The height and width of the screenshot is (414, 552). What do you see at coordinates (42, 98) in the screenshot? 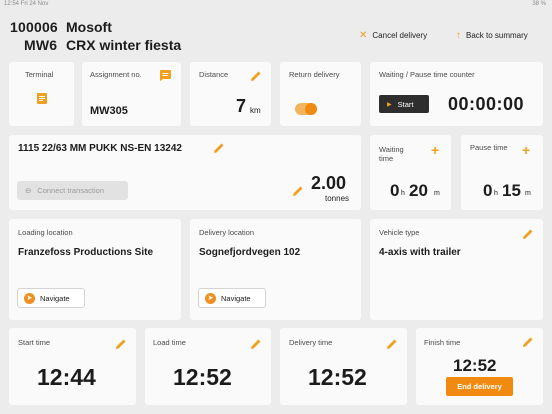
I see `document-icon` at bounding box center [42, 98].